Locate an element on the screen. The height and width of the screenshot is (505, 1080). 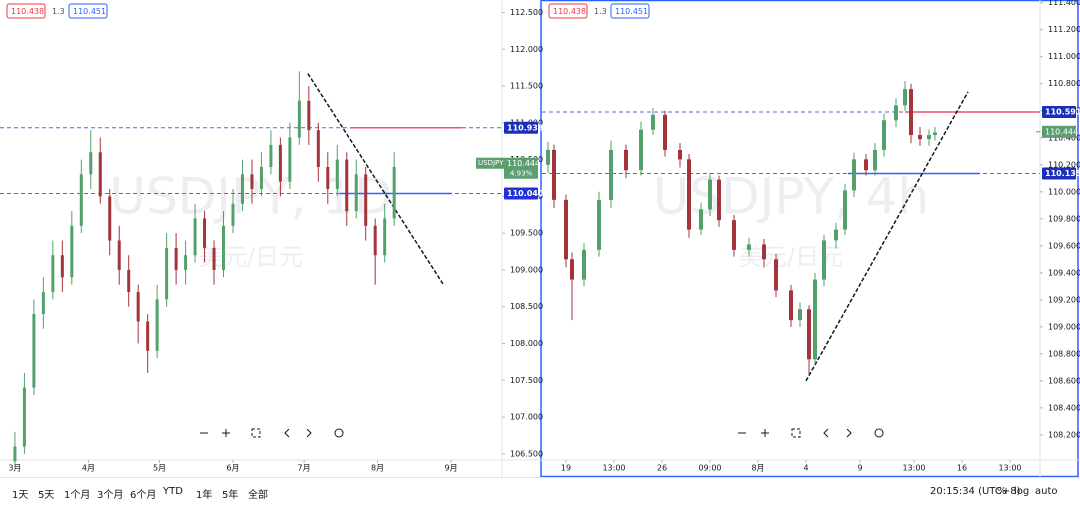
range-button: 全部 is located at coordinates (258, 495).